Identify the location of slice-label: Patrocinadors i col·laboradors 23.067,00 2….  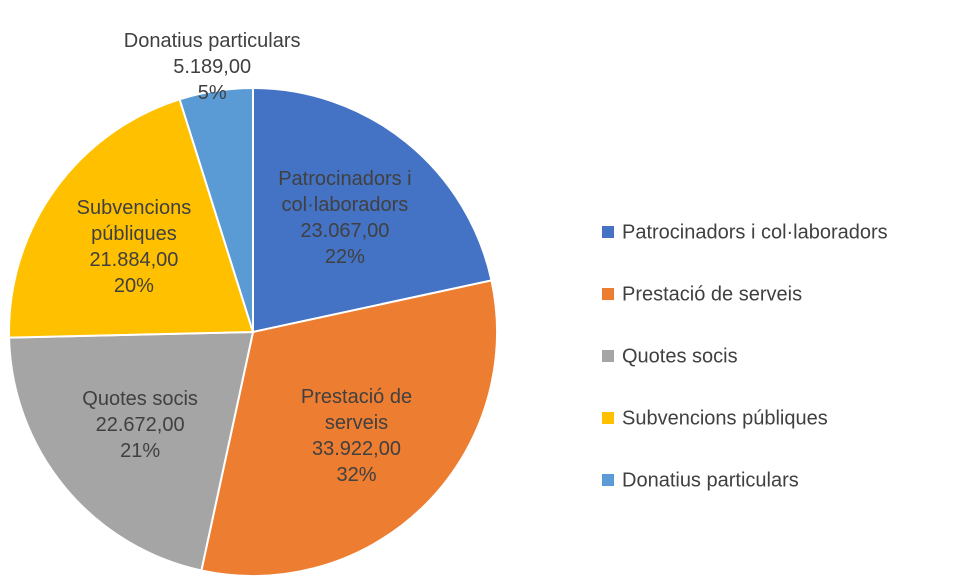
(345, 218).